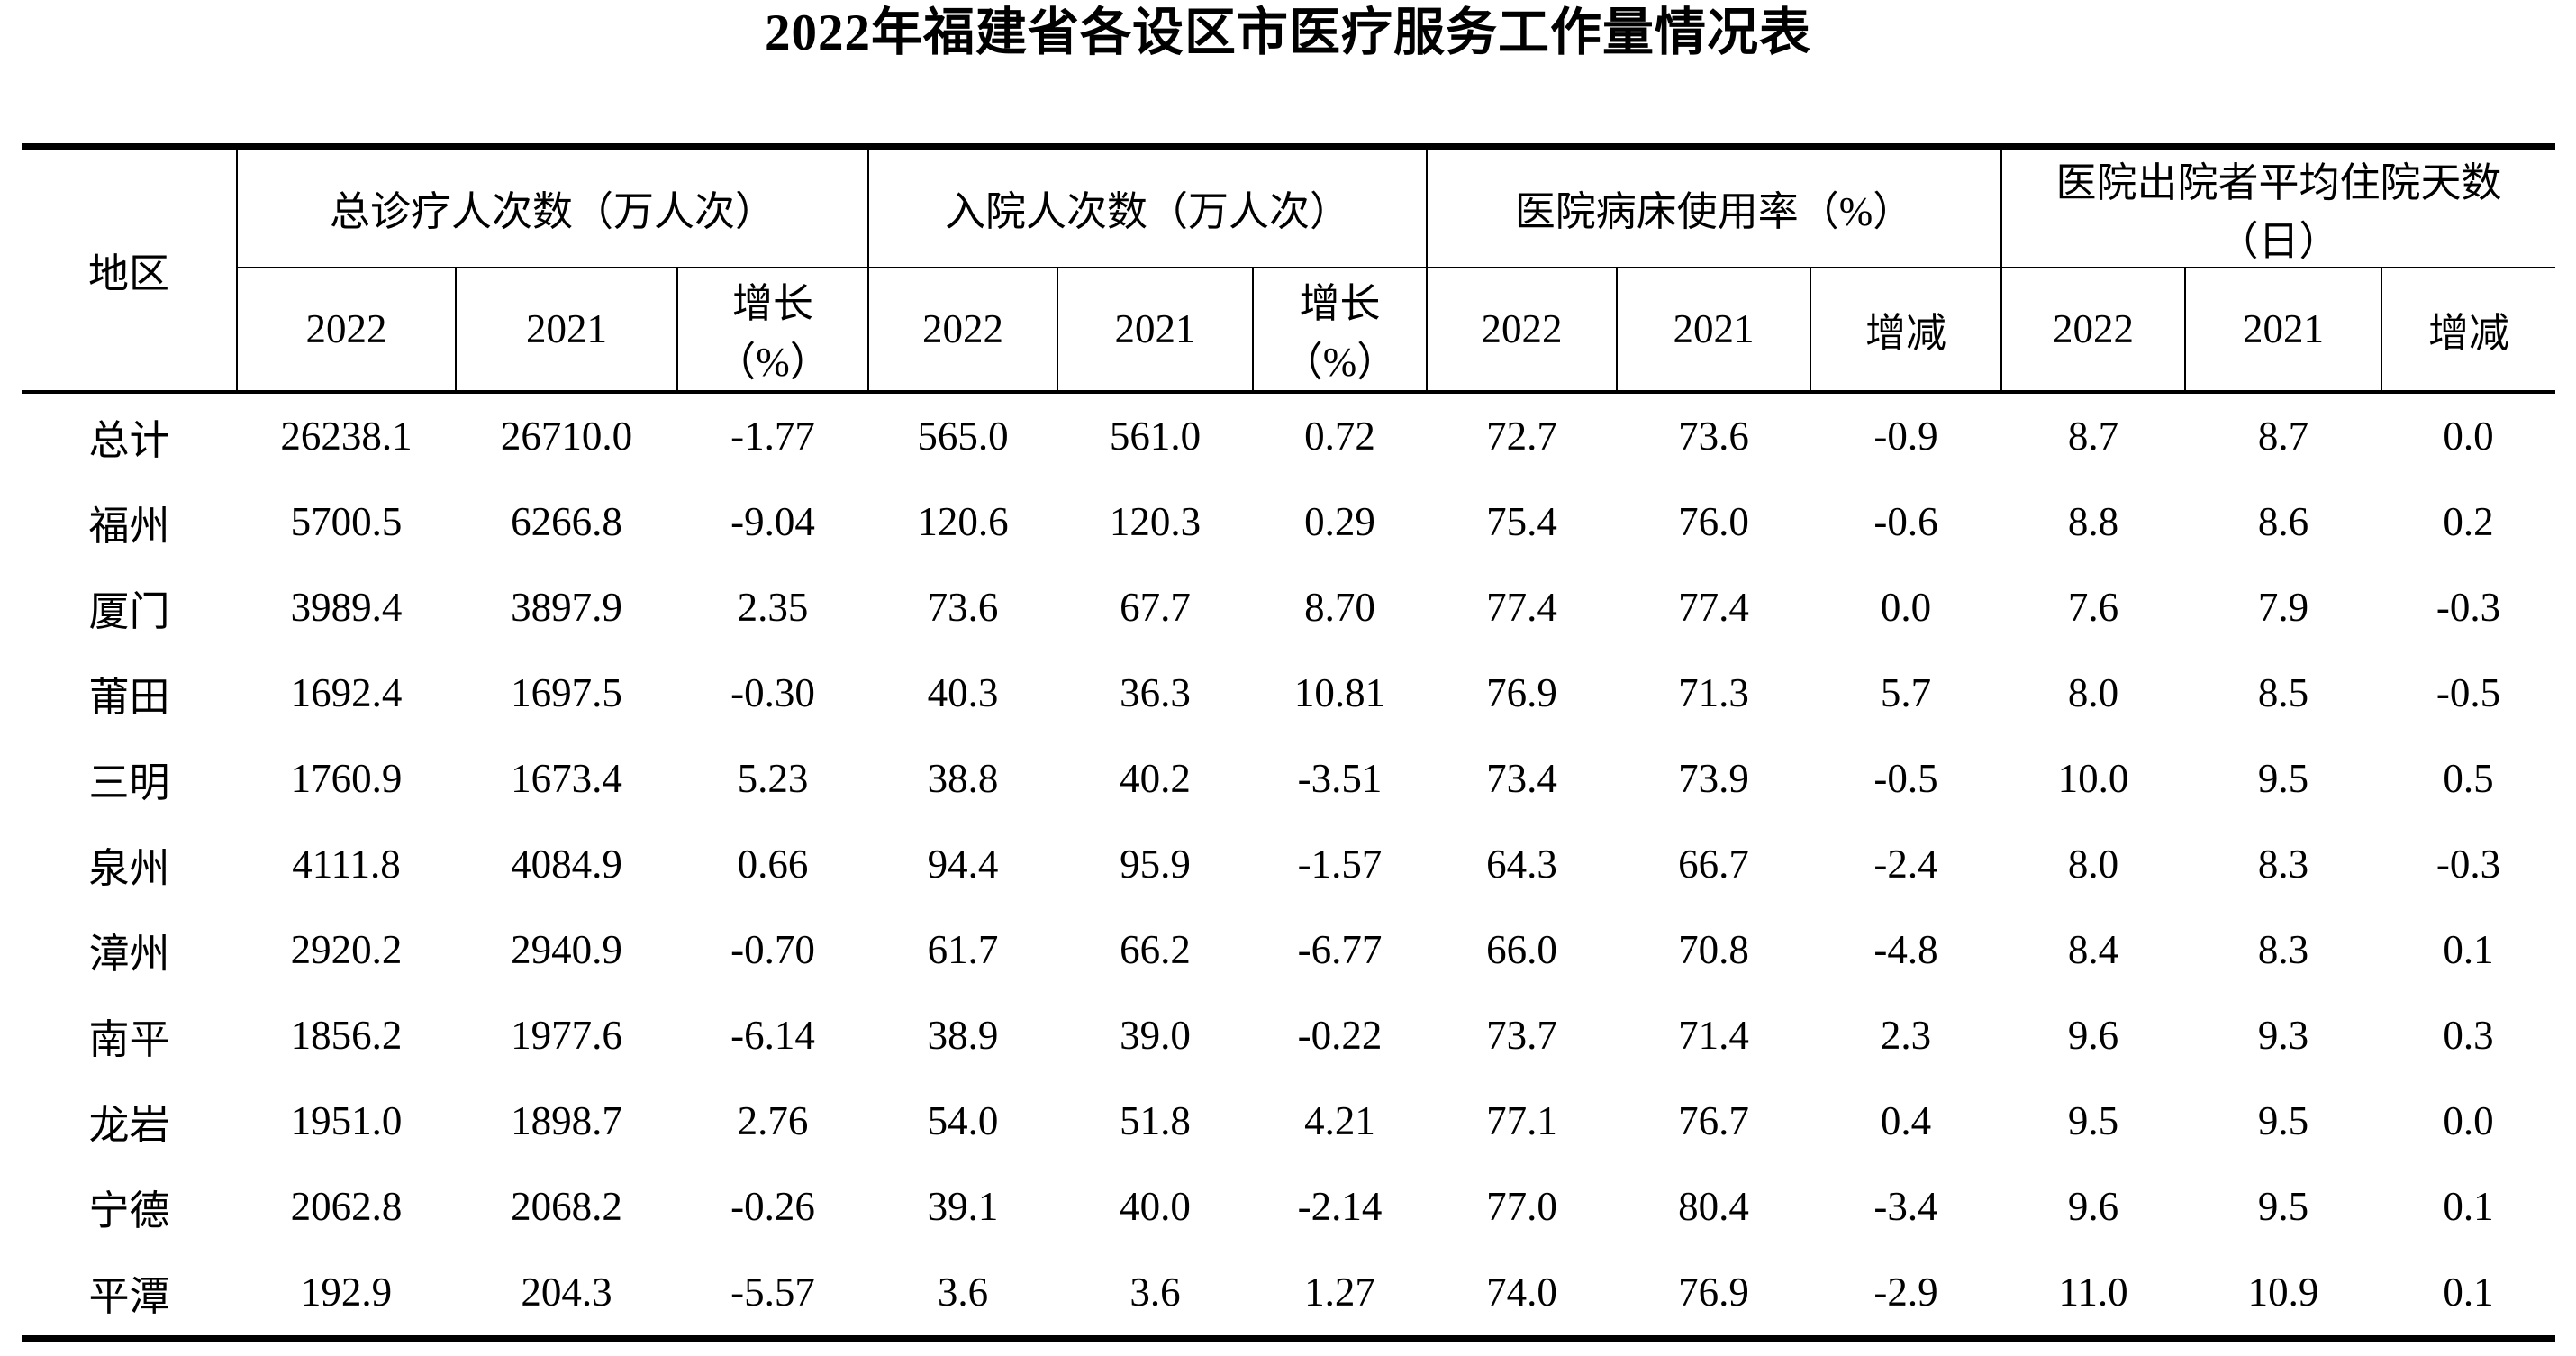 The width and height of the screenshot is (2576, 1356). What do you see at coordinates (1522, 522) in the screenshot?
I see `value-cell: 75.4` at bounding box center [1522, 522].